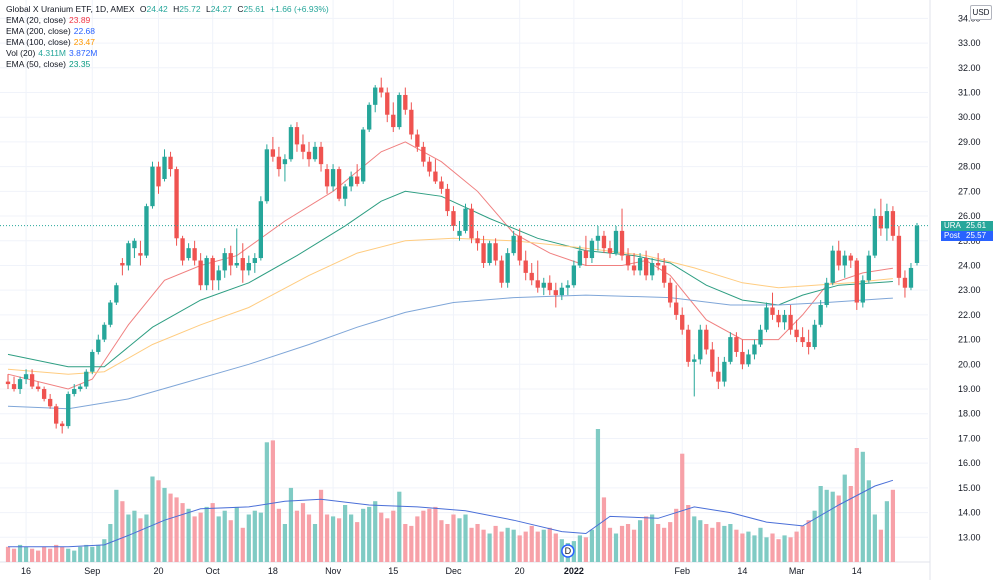 This screenshot has height=580, width=1000. Describe the element at coordinates (92, 571) in the screenshot. I see `time-tick-label: Sep` at that location.